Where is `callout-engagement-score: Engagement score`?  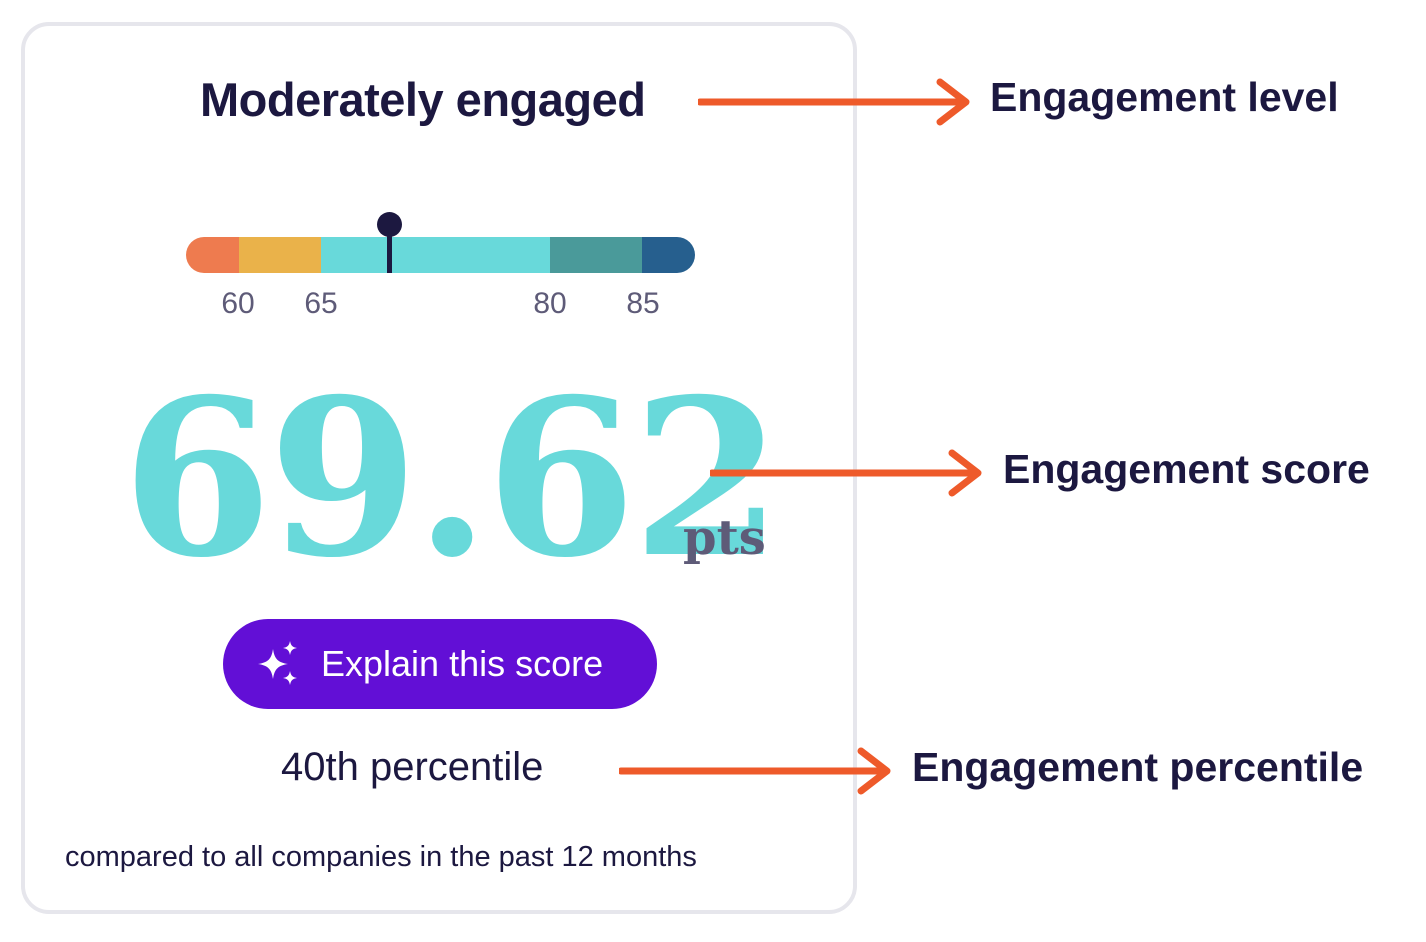 callout-engagement-score: Engagement score is located at coordinates (1186, 469).